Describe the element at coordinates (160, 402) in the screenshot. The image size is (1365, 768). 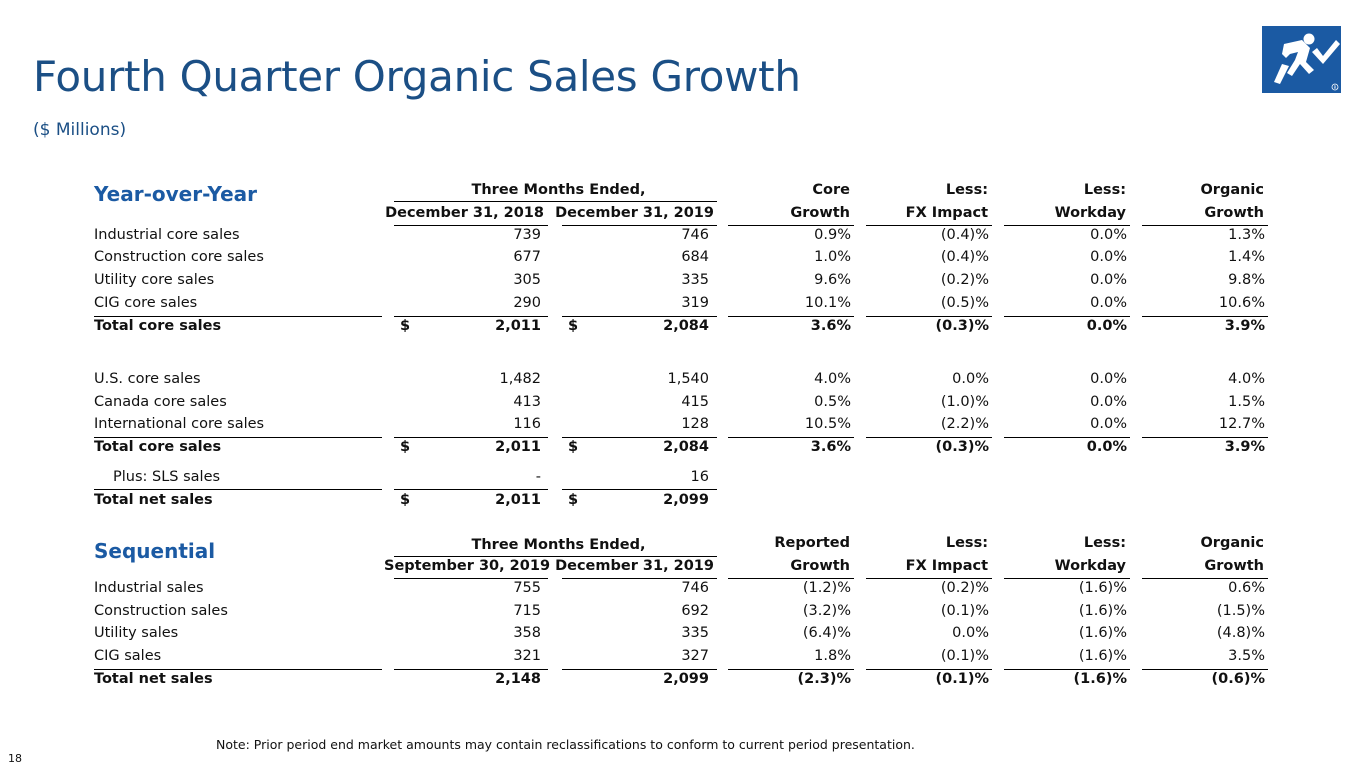
I see `row-label: Canada core sales` at that location.